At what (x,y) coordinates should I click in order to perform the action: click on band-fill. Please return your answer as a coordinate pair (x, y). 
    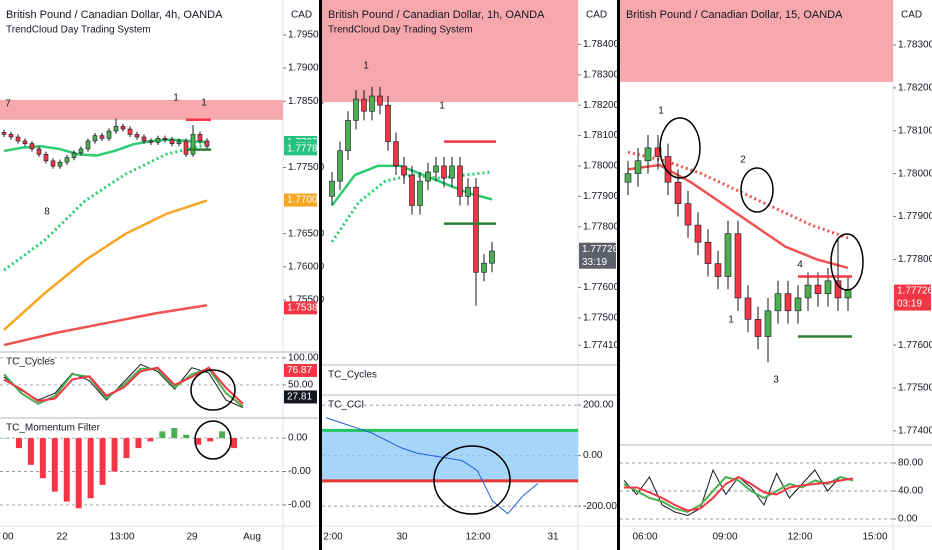
    Looking at the image, I should click on (450, 455).